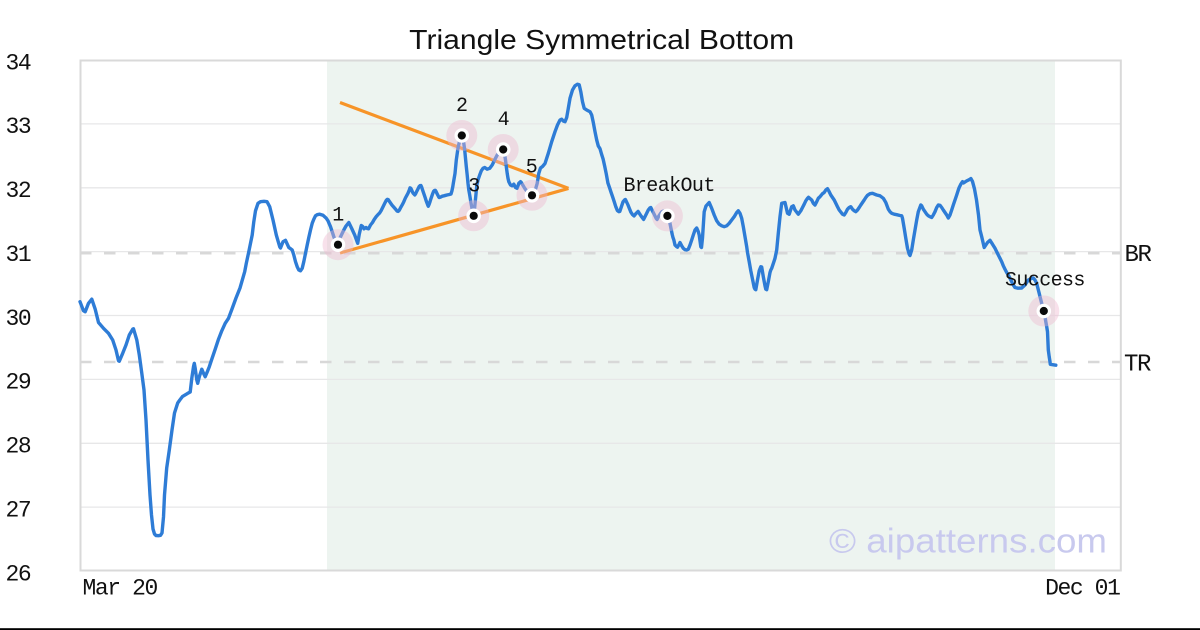 The image size is (1200, 630). I want to click on svg-text: 30, so click(17, 319).